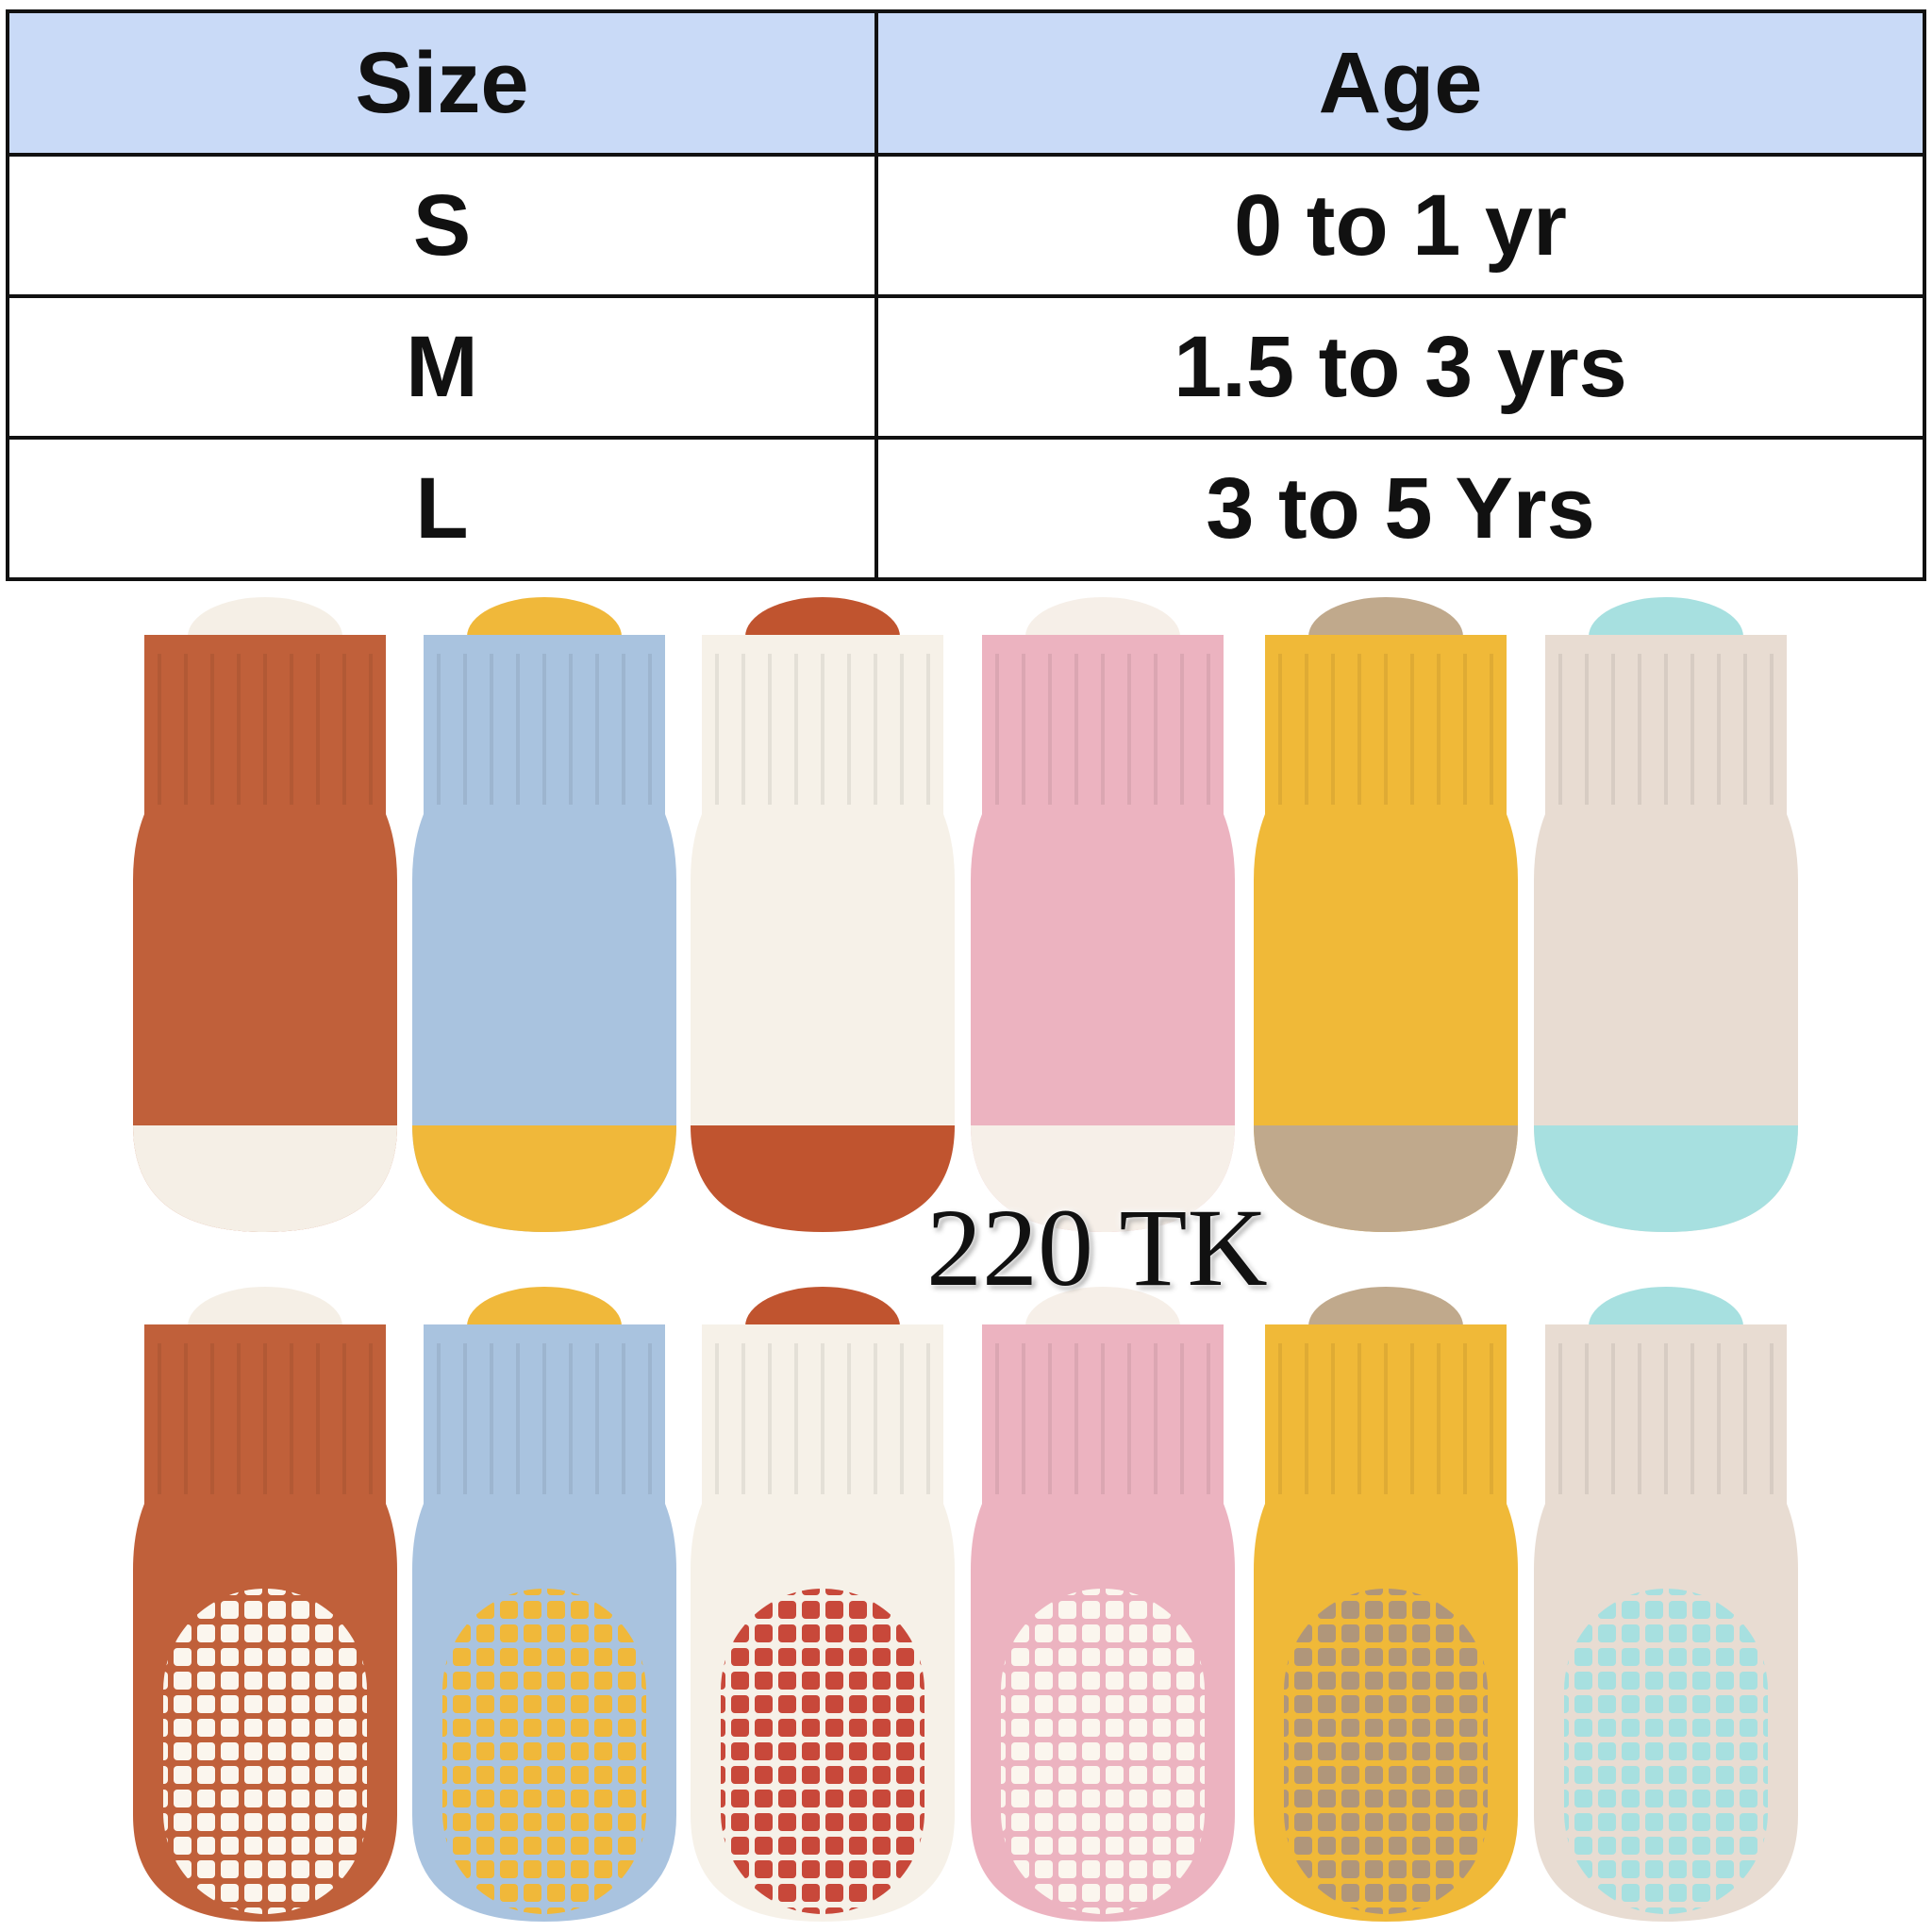  I want to click on age-cell: 1.5 to 3 yrs, so click(1400, 367).